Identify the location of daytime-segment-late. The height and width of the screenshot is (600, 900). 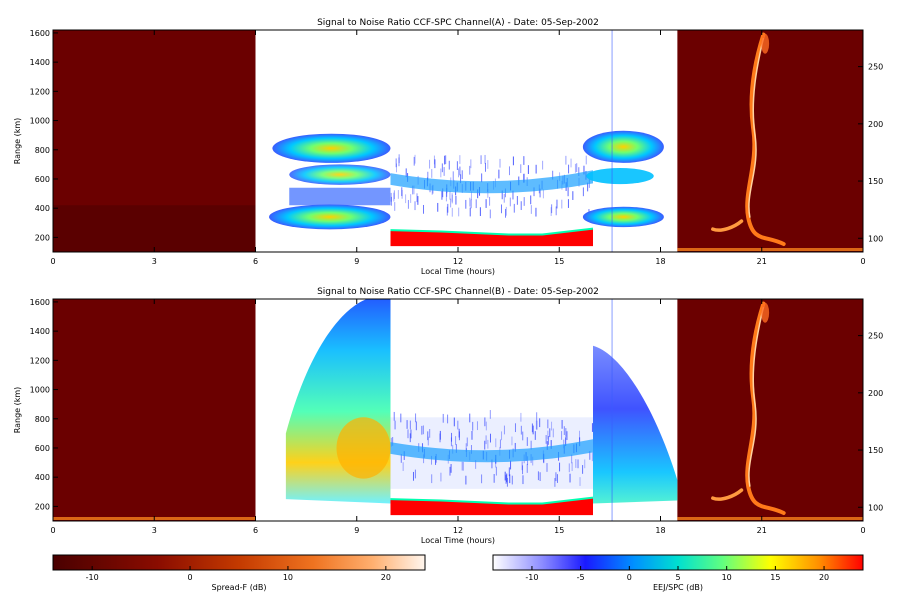
(623, 141).